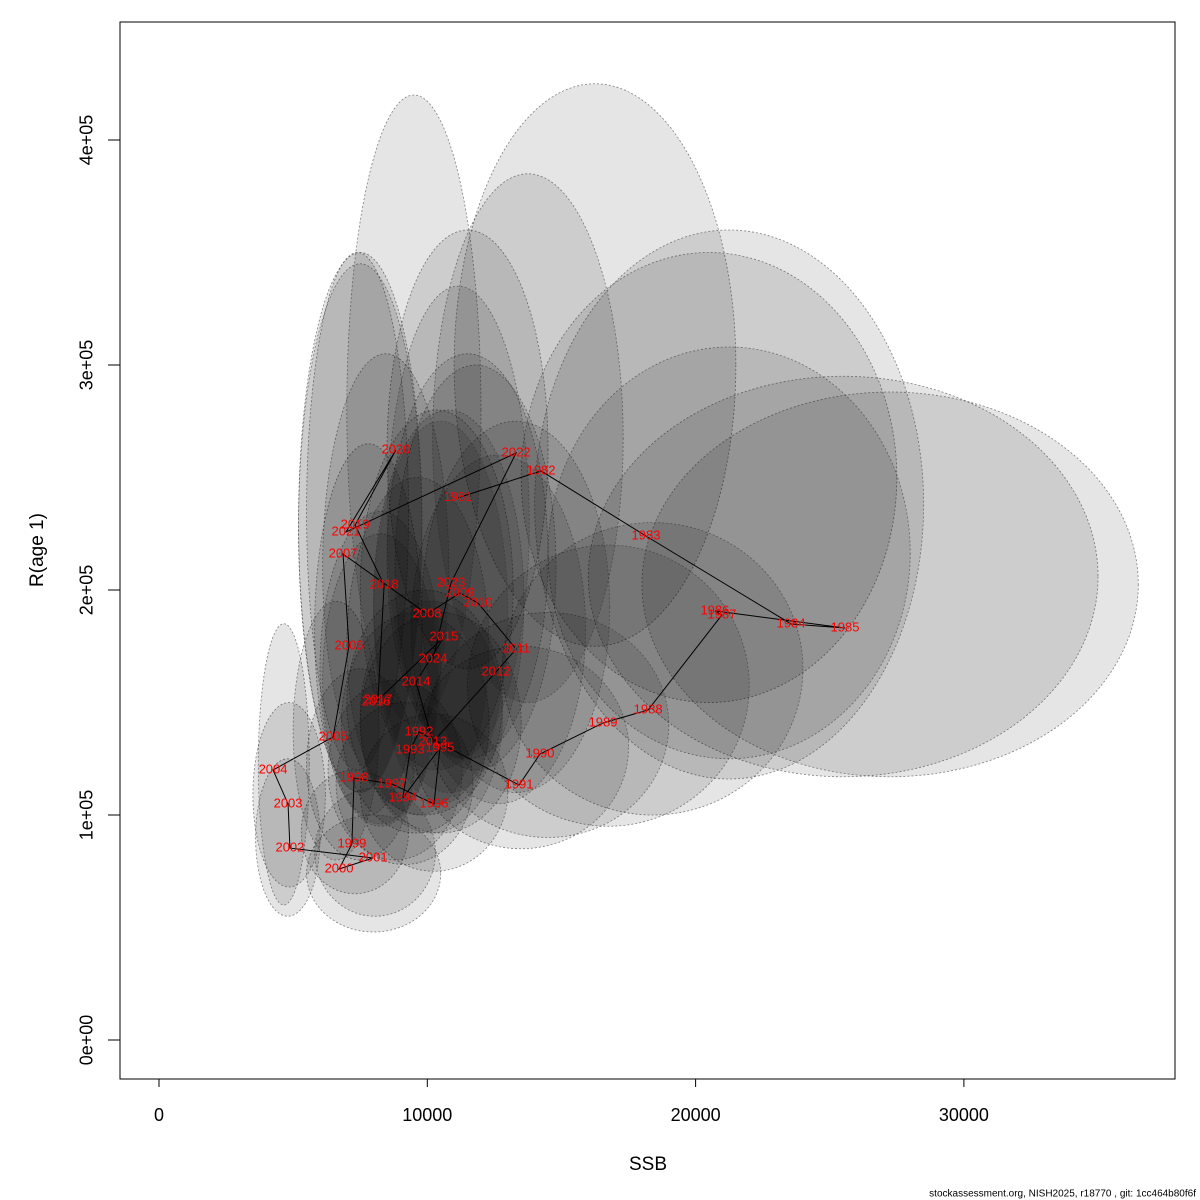 This screenshot has width=1200, height=1200. Describe the element at coordinates (427, 613) in the screenshot. I see `point-label: 2008` at that location.